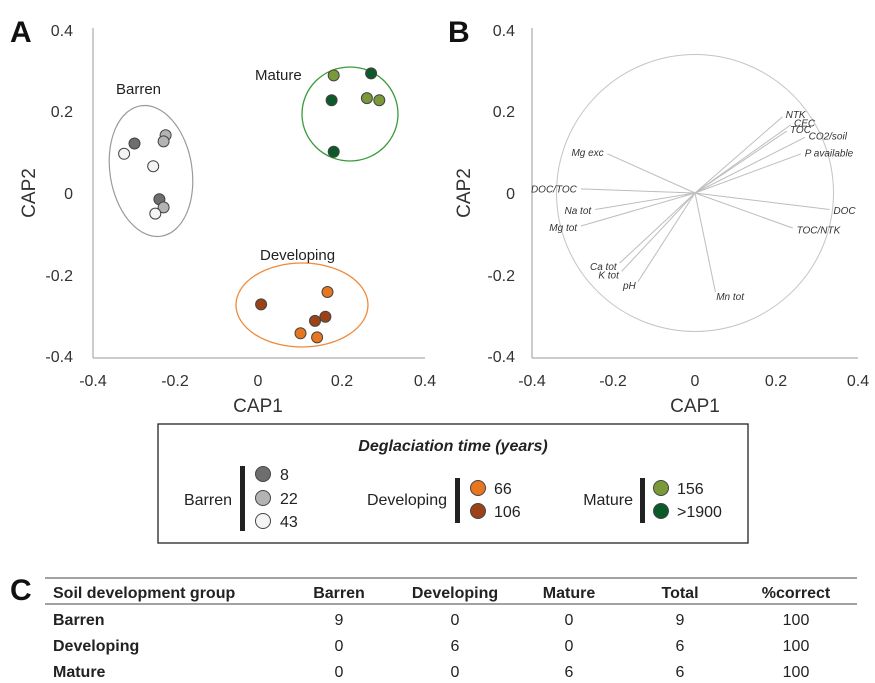 This screenshot has width=875, height=683. Describe the element at coordinates (563, 228) in the screenshot. I see `vector-label: Mg tot` at that location.